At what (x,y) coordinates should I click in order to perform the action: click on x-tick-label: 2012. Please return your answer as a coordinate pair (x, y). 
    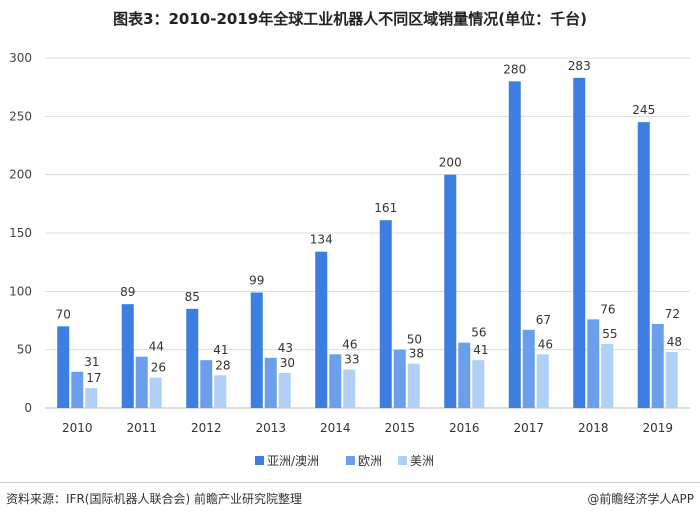
    Looking at the image, I should click on (206, 428).